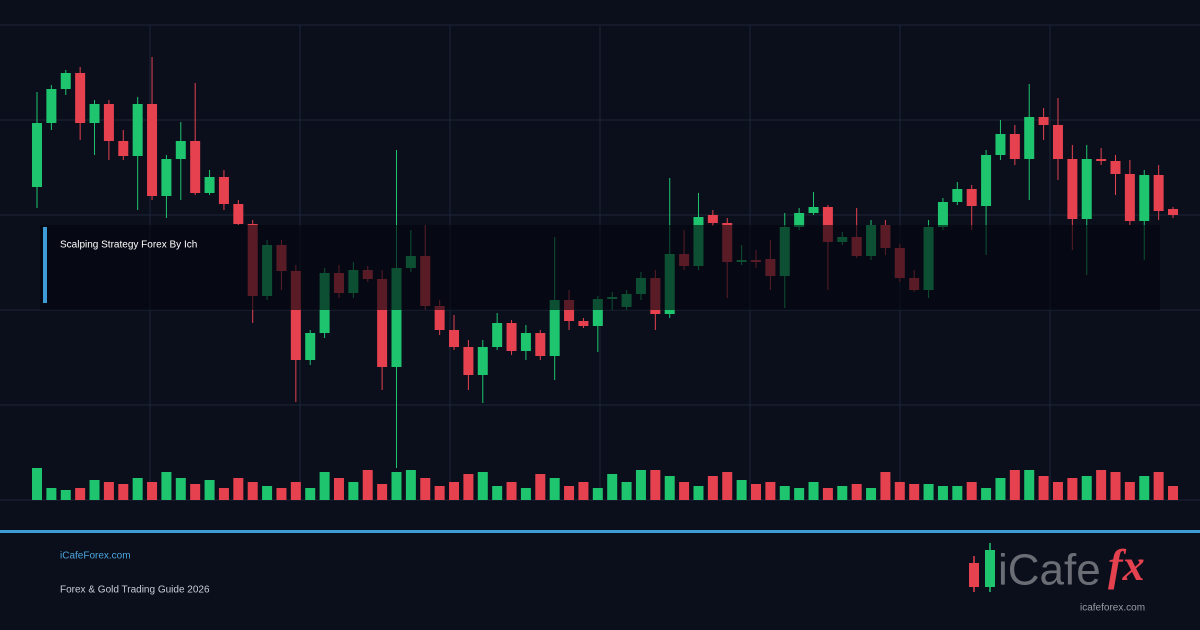  I want to click on footer-tagline: Forex & Gold Trading Guide 2026, so click(135, 590).